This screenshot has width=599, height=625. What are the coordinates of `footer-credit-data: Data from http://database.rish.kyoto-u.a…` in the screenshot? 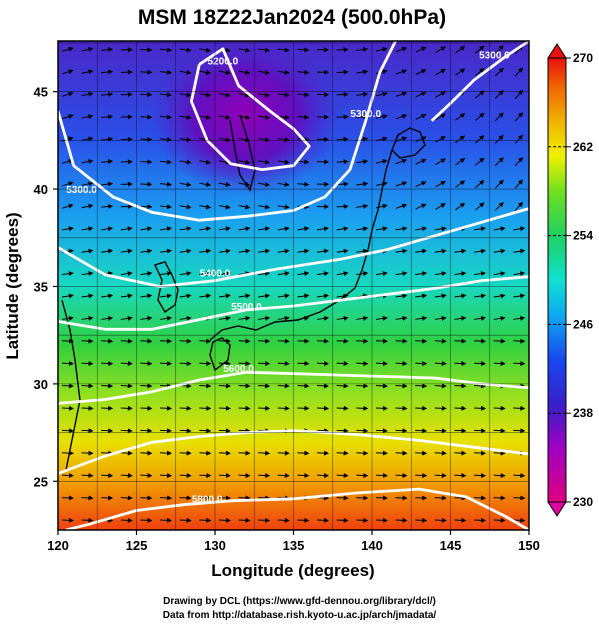 It's located at (299, 615).